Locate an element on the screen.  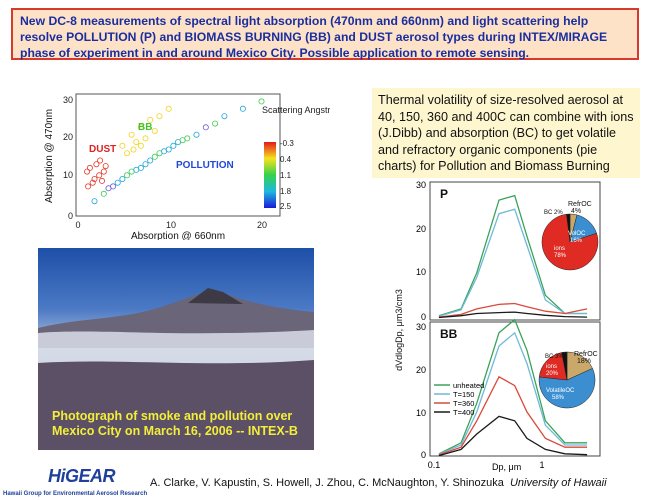
panel-bb-title: BB is located at coordinates (449, 334).